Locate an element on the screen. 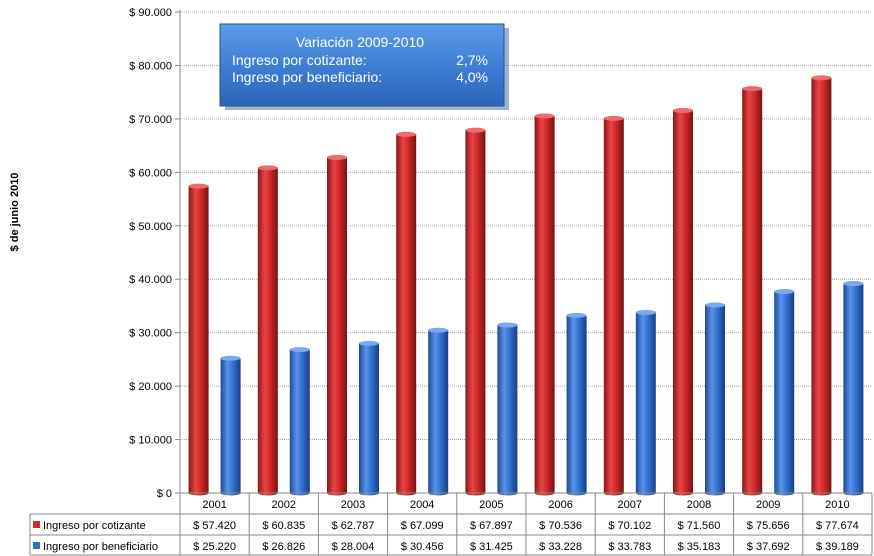  table-cell: $ 67.099 is located at coordinates (422, 526).